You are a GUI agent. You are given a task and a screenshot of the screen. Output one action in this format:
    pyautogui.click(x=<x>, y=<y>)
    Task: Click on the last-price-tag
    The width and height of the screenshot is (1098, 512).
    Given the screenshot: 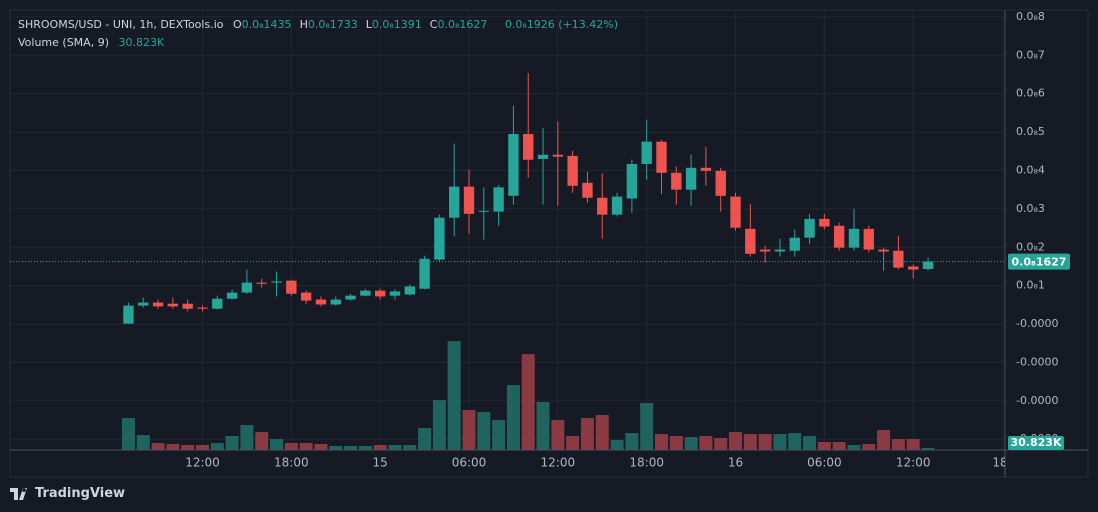 What is the action you would take?
    pyautogui.click(x=1039, y=261)
    